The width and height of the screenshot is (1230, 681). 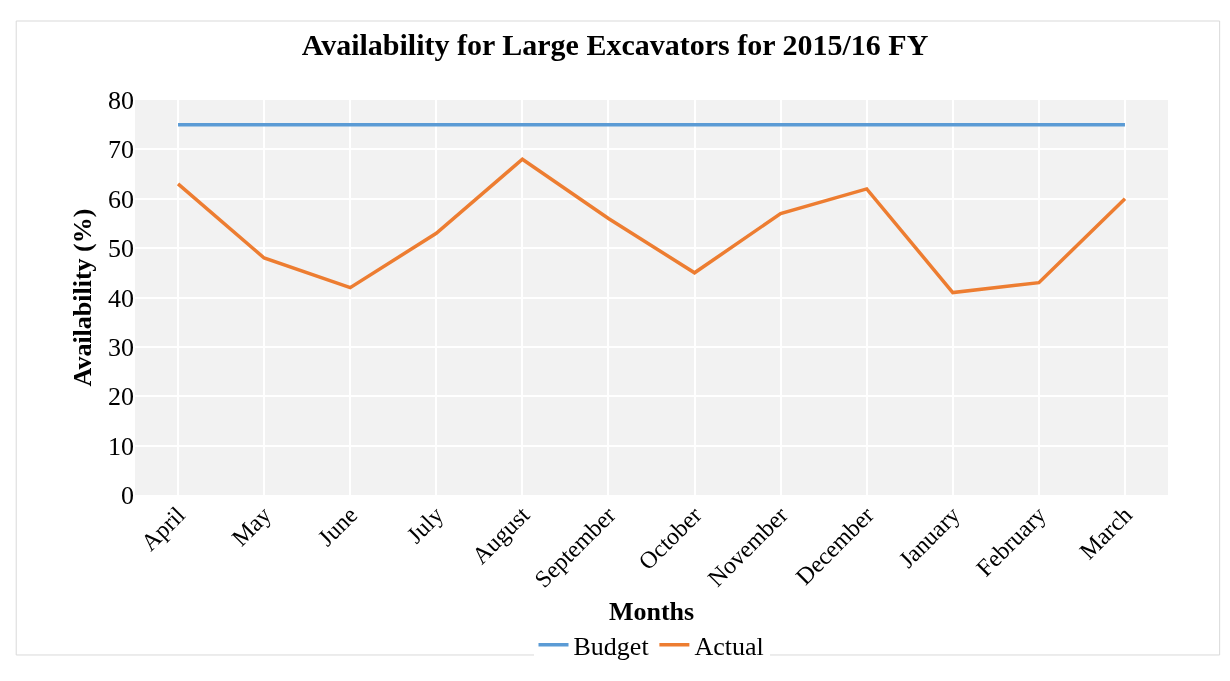 I want to click on y-tick-label: 30, so click(x=121, y=347).